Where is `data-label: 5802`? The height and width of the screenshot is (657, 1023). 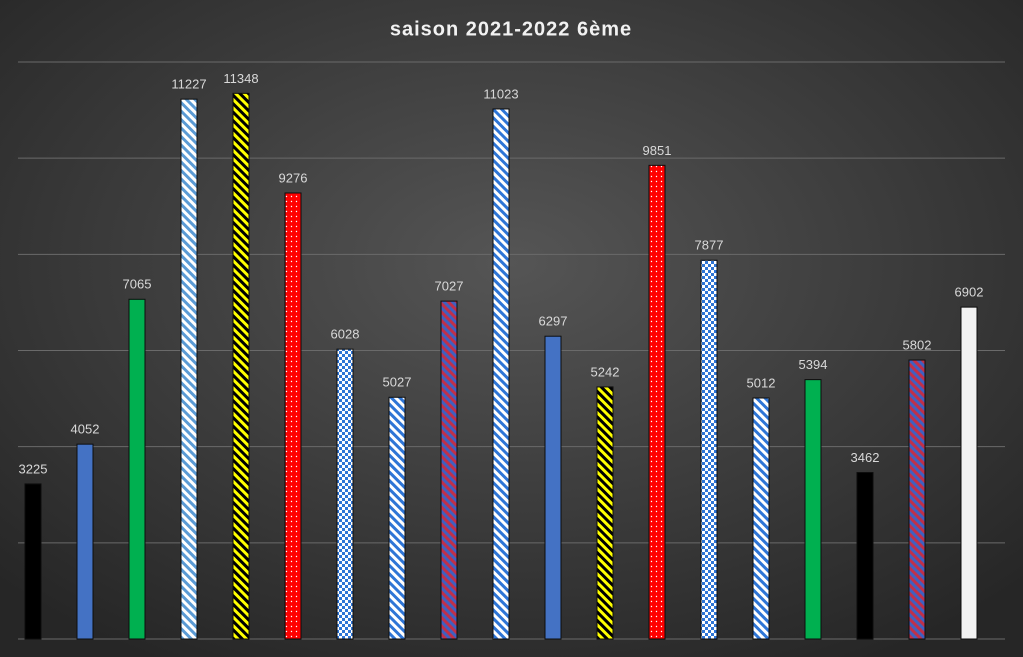 data-label: 5802 is located at coordinates (917, 344).